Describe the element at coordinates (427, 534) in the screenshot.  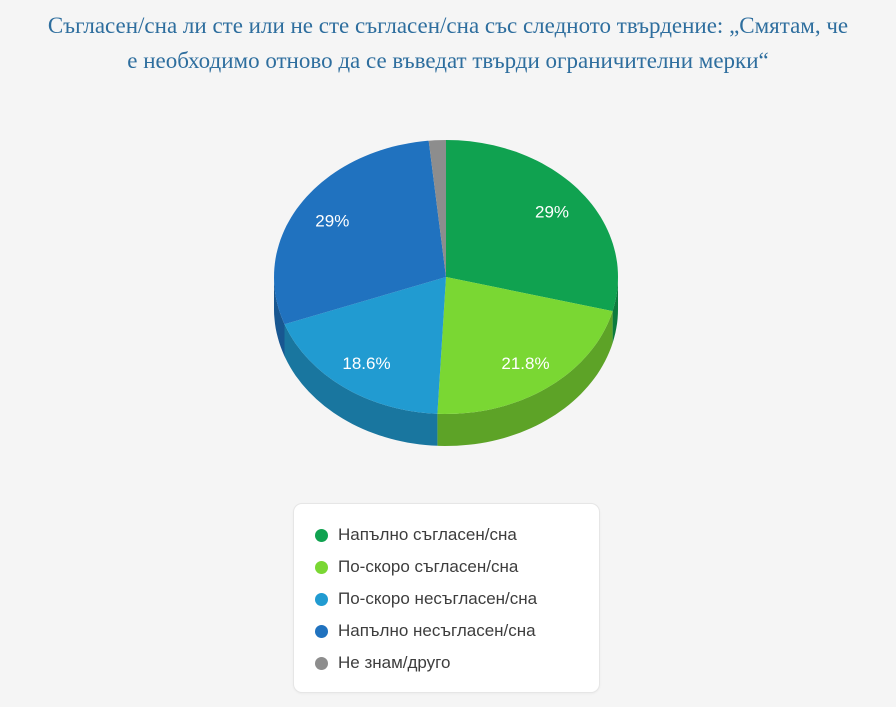
I see `legend-item-label: Напълно съгласен/сна` at that location.